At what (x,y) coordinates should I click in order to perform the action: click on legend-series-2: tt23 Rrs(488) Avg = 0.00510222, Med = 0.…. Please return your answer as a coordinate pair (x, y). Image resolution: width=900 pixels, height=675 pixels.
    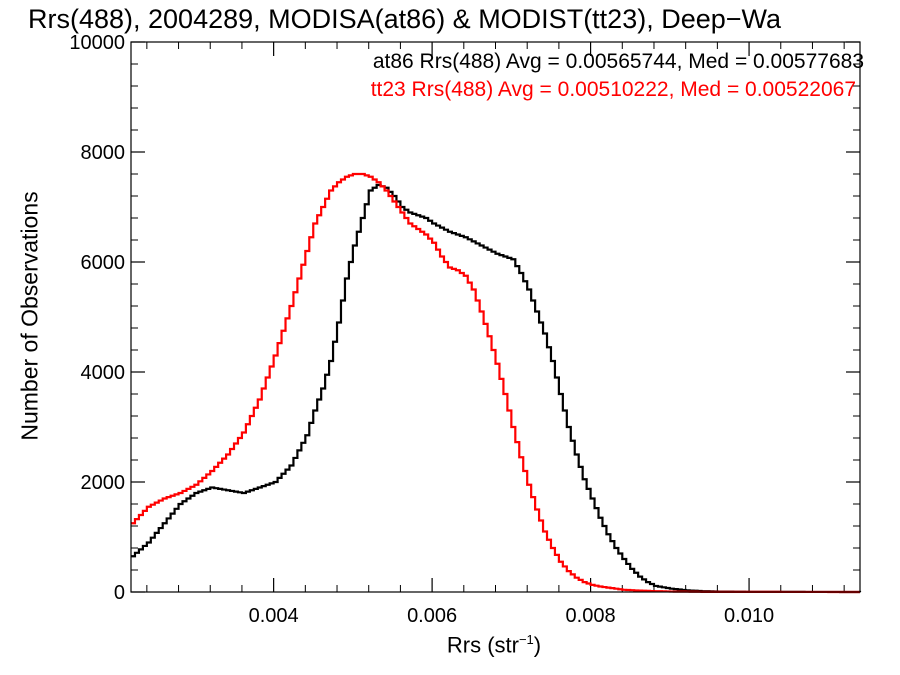
    Looking at the image, I should click on (613, 89).